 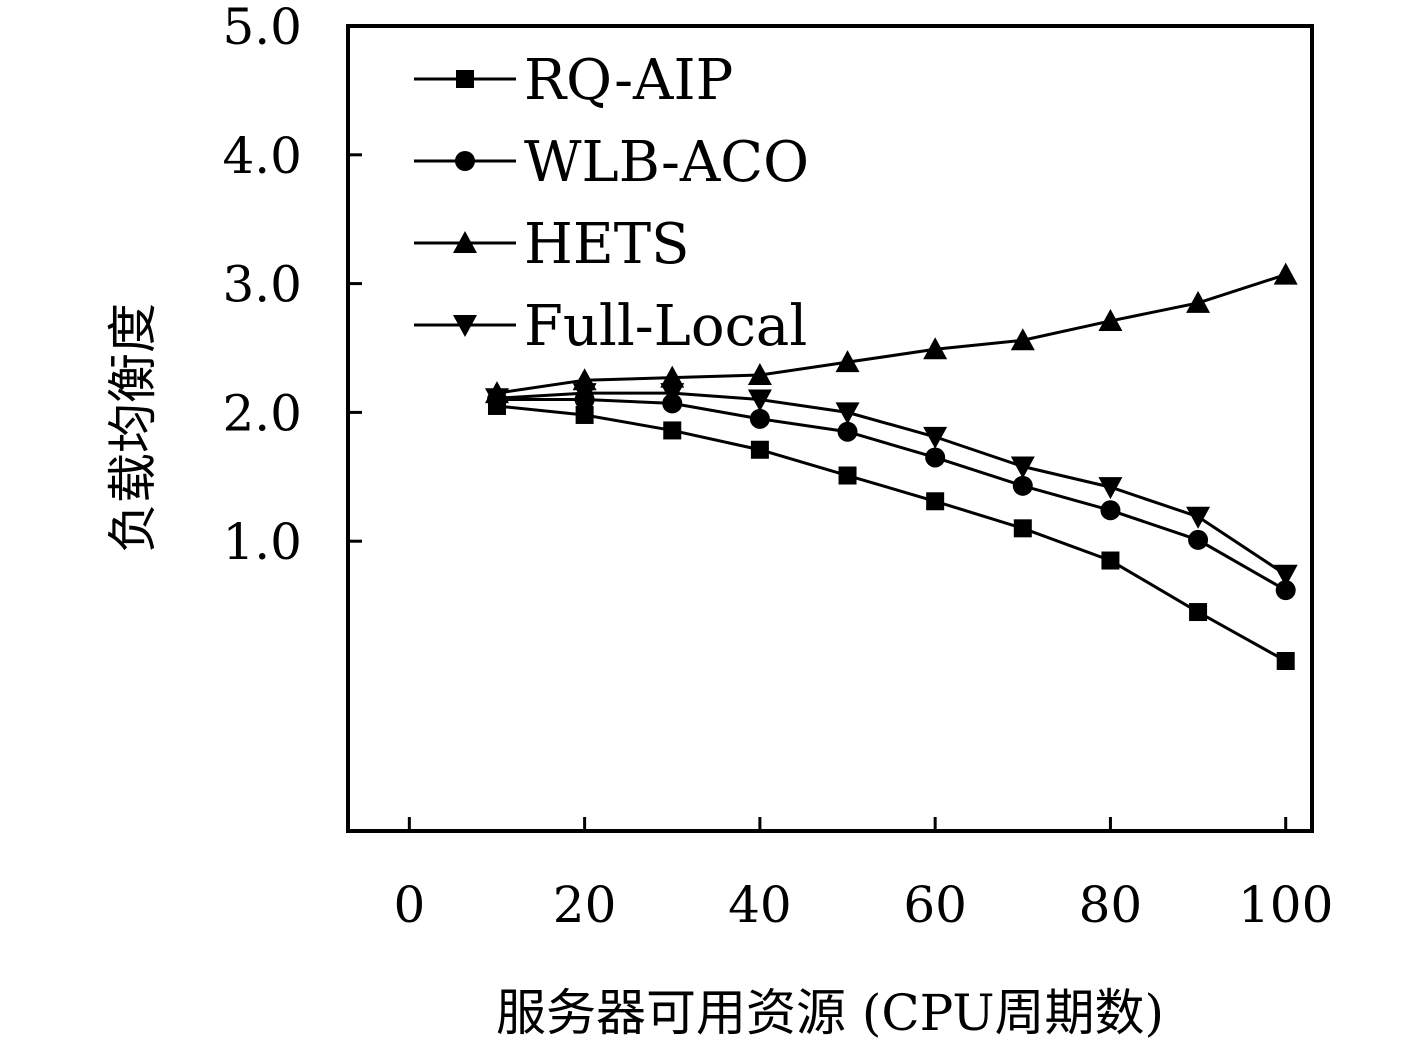 What do you see at coordinates (760, 905) in the screenshot?
I see `x-tick-label: 40` at bounding box center [760, 905].